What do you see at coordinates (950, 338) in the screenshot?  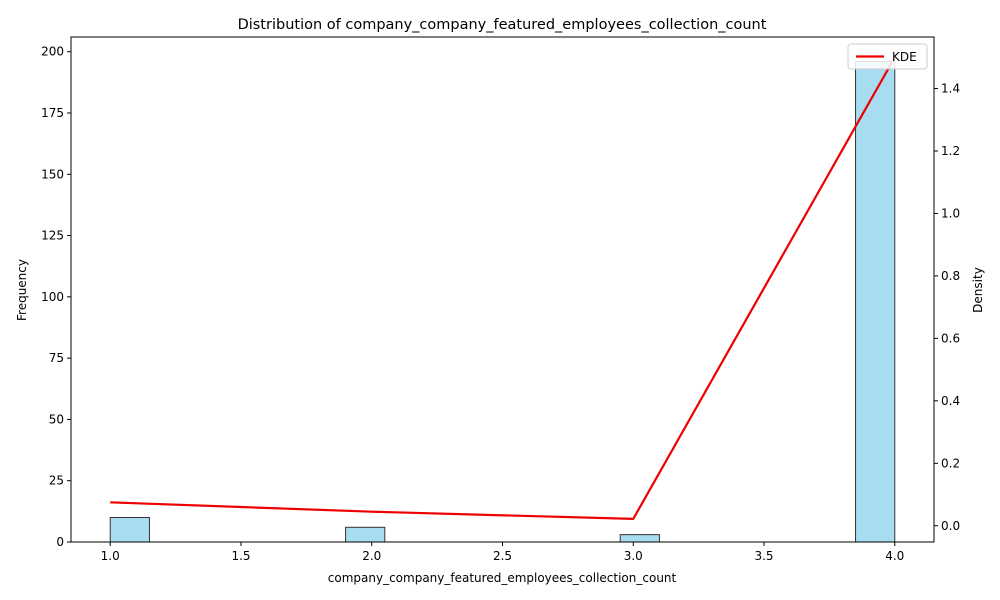 I see `y2-tick-label: 0.6` at bounding box center [950, 338].